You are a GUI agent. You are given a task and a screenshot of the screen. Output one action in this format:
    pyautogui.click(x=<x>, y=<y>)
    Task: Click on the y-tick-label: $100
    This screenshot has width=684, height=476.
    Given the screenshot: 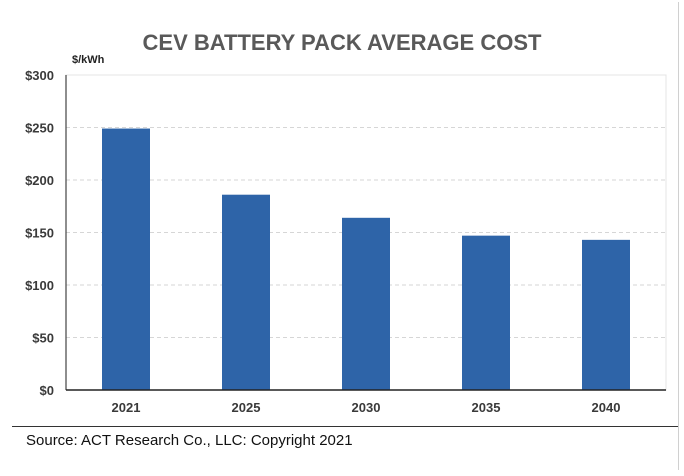 What is the action you would take?
    pyautogui.click(x=39, y=285)
    